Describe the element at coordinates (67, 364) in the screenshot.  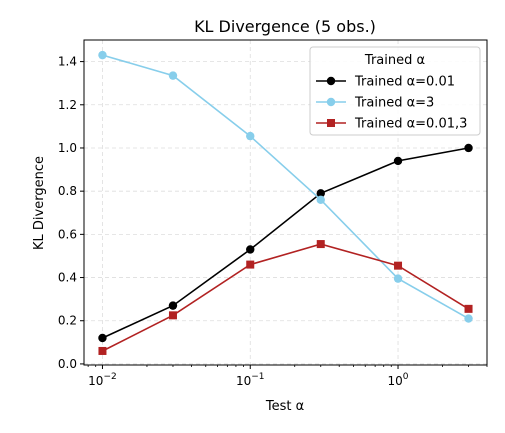
I see `y-tick-label: 0.0` at that location.